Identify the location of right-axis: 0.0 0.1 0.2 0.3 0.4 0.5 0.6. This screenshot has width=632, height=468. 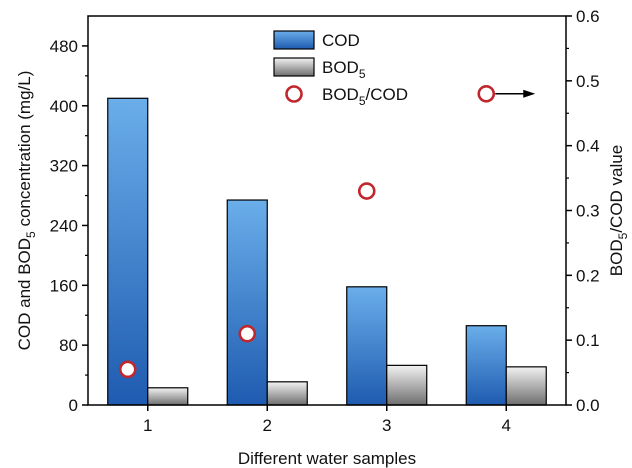
(583, 211).